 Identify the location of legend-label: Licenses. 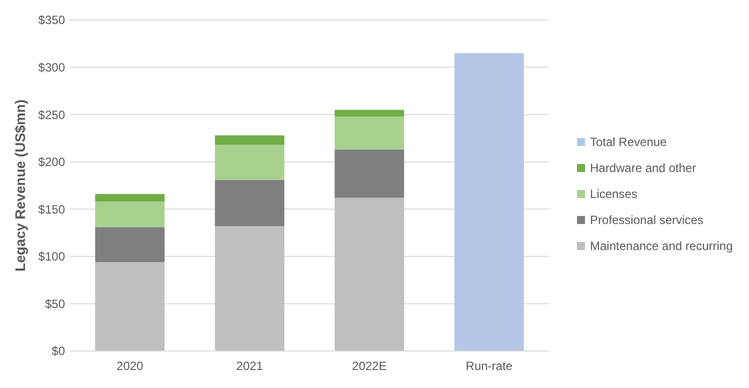
(614, 194).